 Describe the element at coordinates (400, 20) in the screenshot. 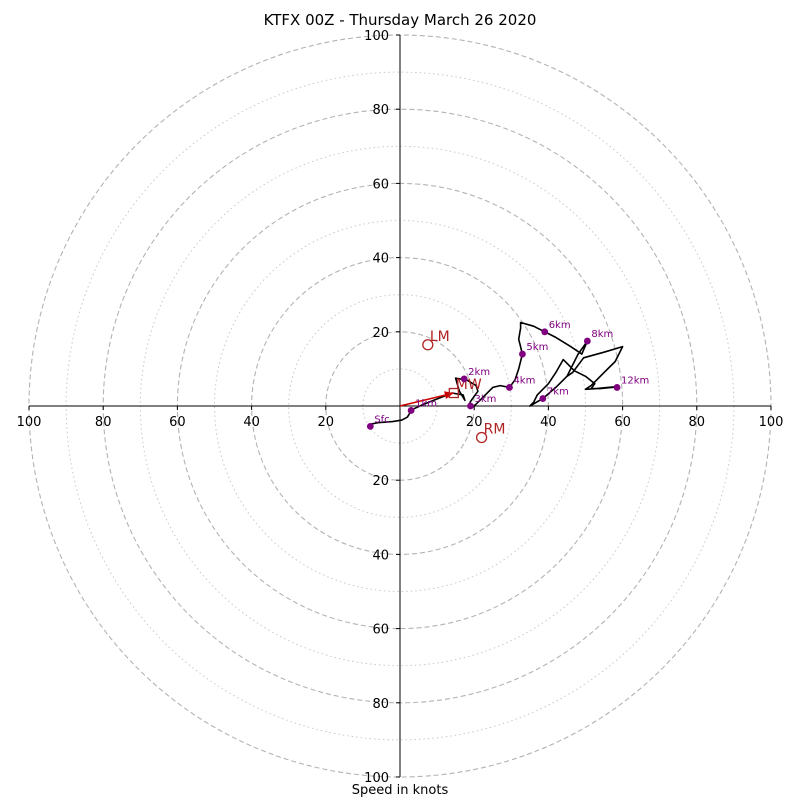

I see `chart-title: KTFX 00Z - Thursday March 26 2020` at that location.